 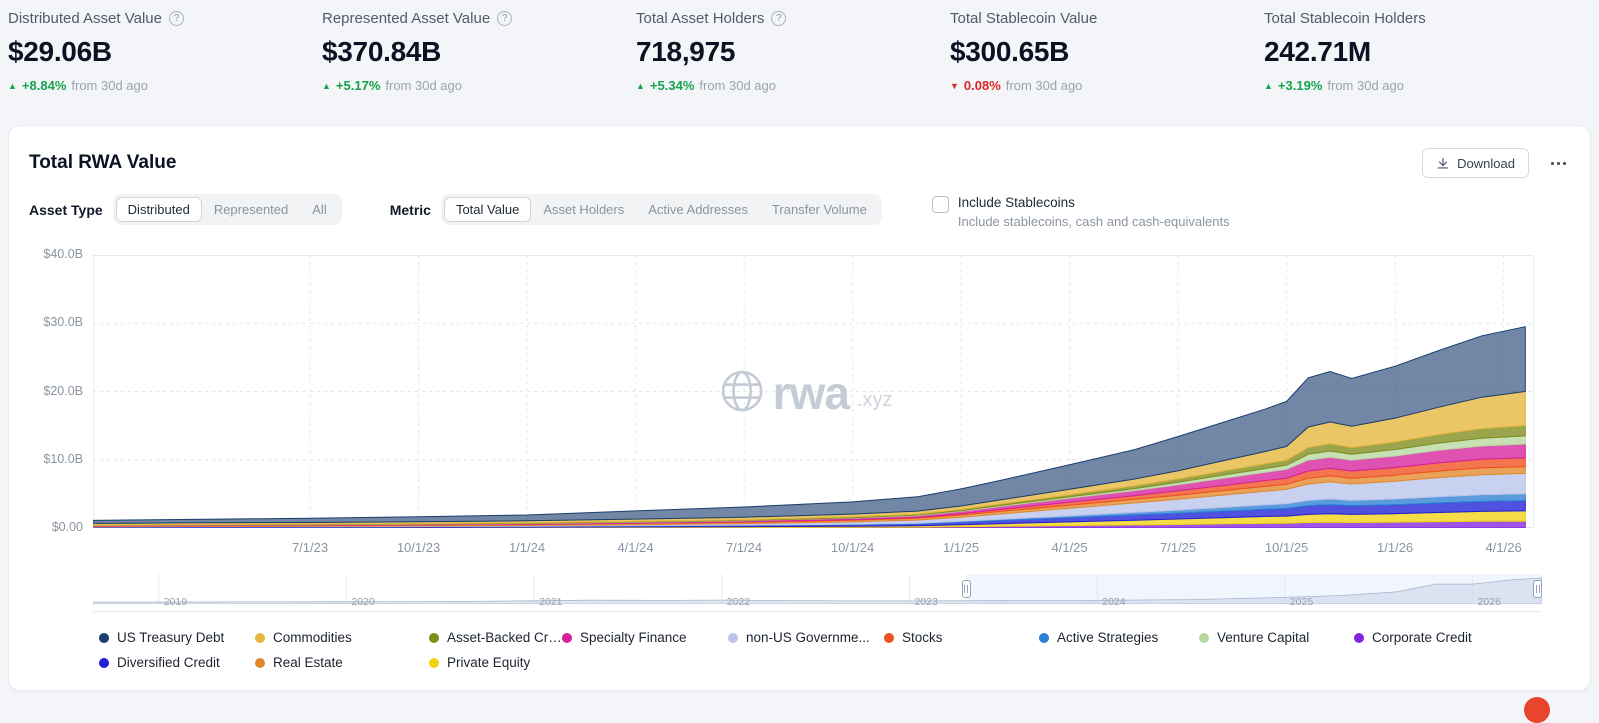 What do you see at coordinates (434, 662) in the screenshot?
I see `private_equity-legend-dot` at bounding box center [434, 662].